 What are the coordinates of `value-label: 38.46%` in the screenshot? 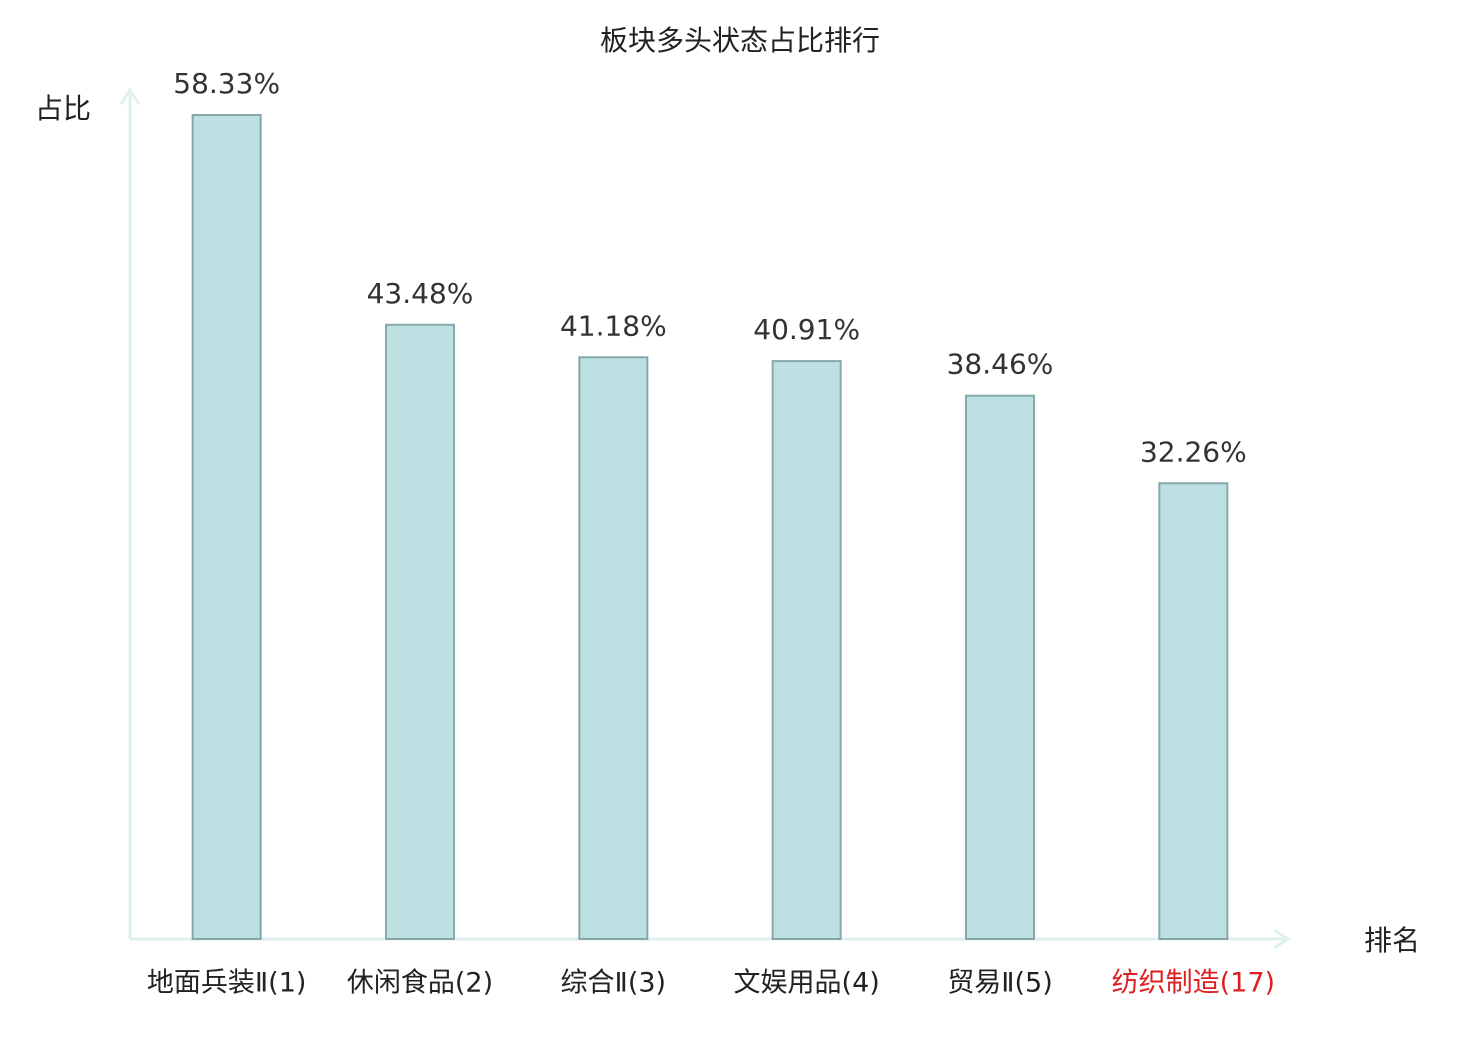 It's located at (1000, 364).